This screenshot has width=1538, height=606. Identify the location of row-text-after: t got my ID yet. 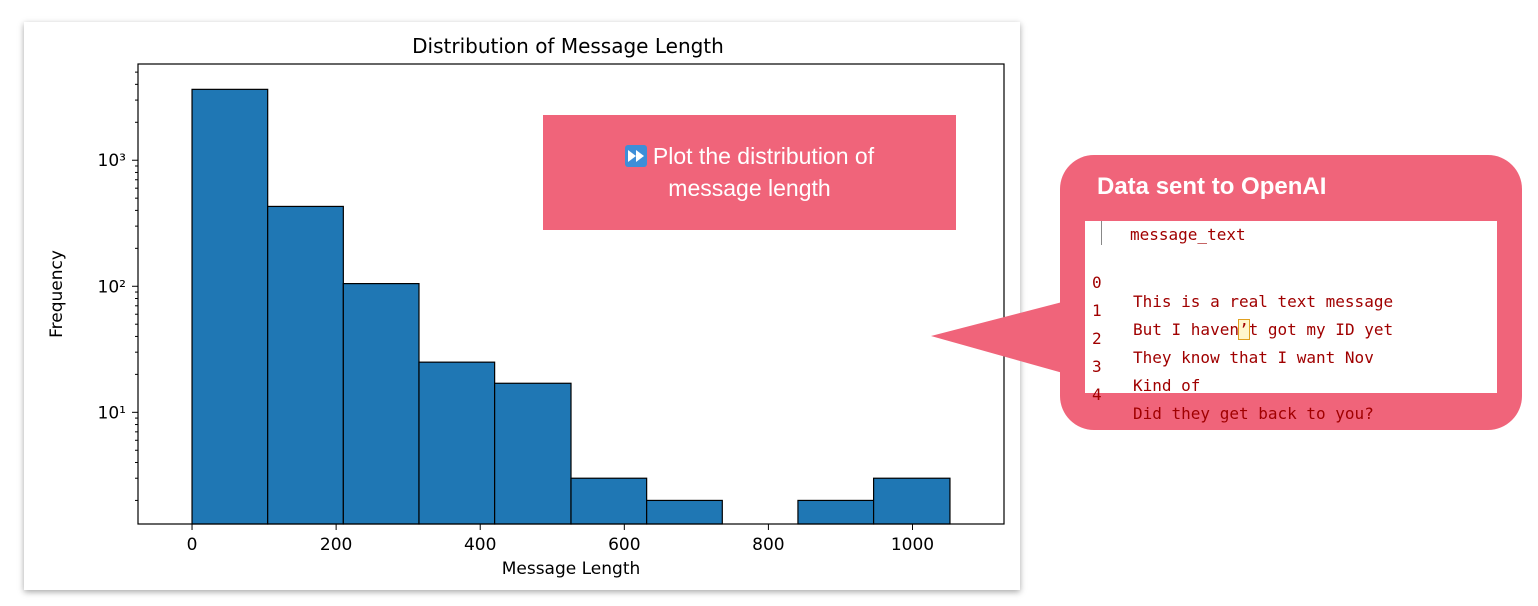
(1321, 329).